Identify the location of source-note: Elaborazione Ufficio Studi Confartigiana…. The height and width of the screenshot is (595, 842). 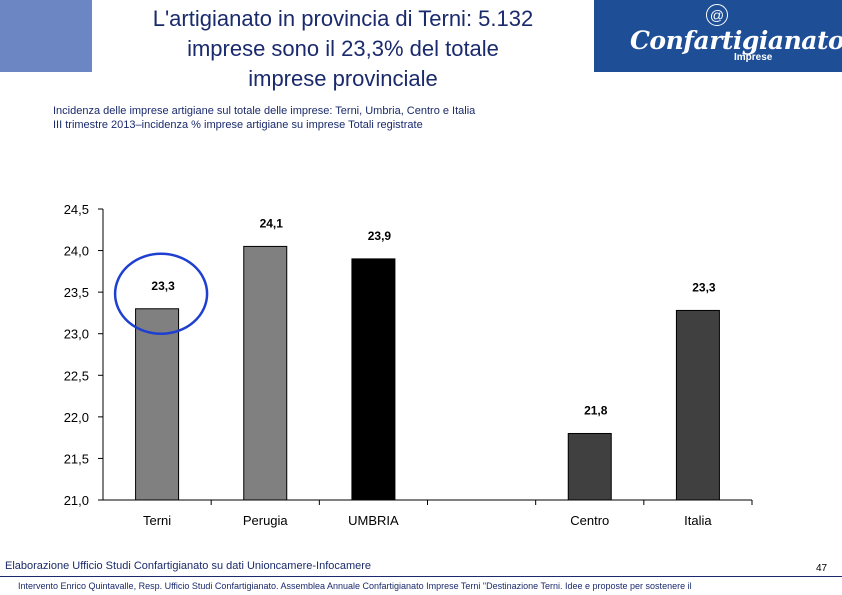
(188, 566).